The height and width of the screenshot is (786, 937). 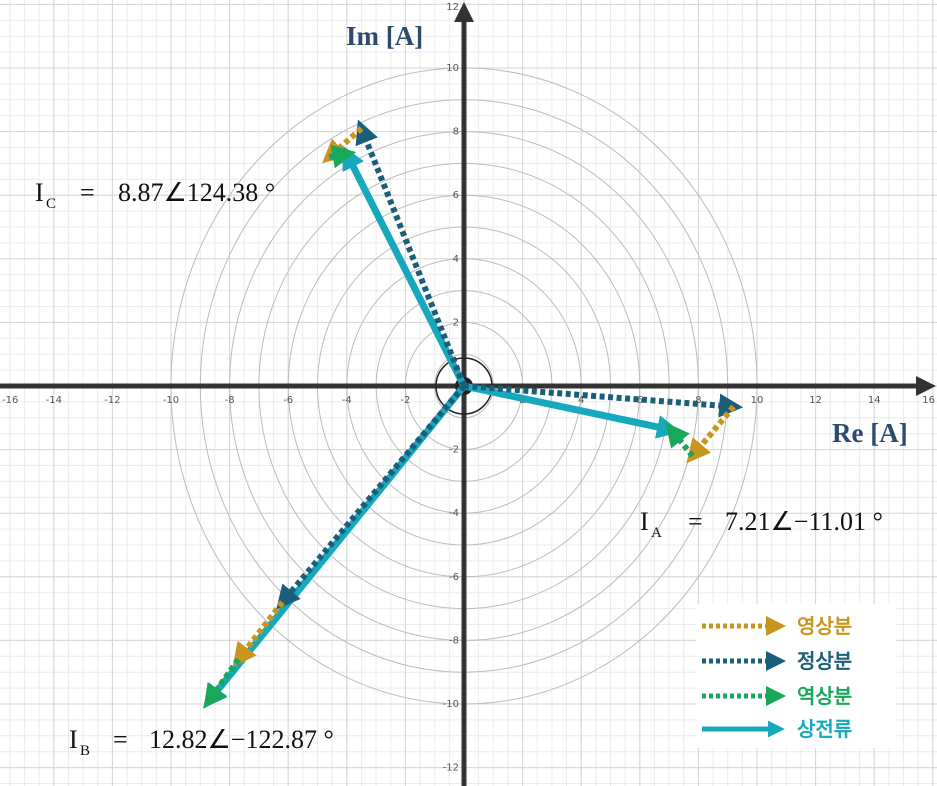 I want to click on legend-background, so click(x=796, y=676).